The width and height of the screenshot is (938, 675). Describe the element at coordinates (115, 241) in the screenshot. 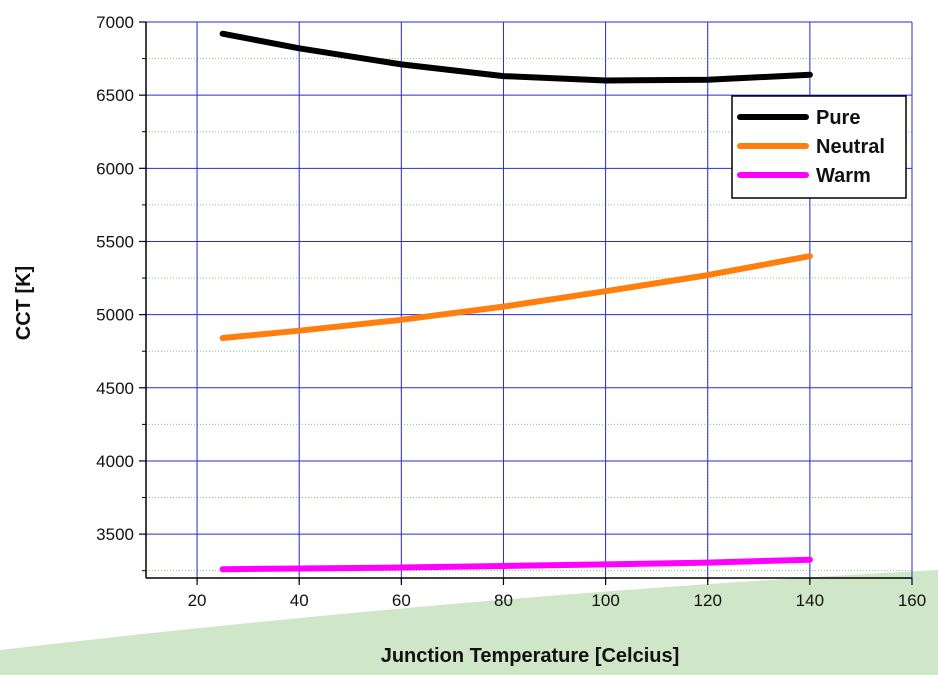

I see `y-tick-label: 5500` at that location.